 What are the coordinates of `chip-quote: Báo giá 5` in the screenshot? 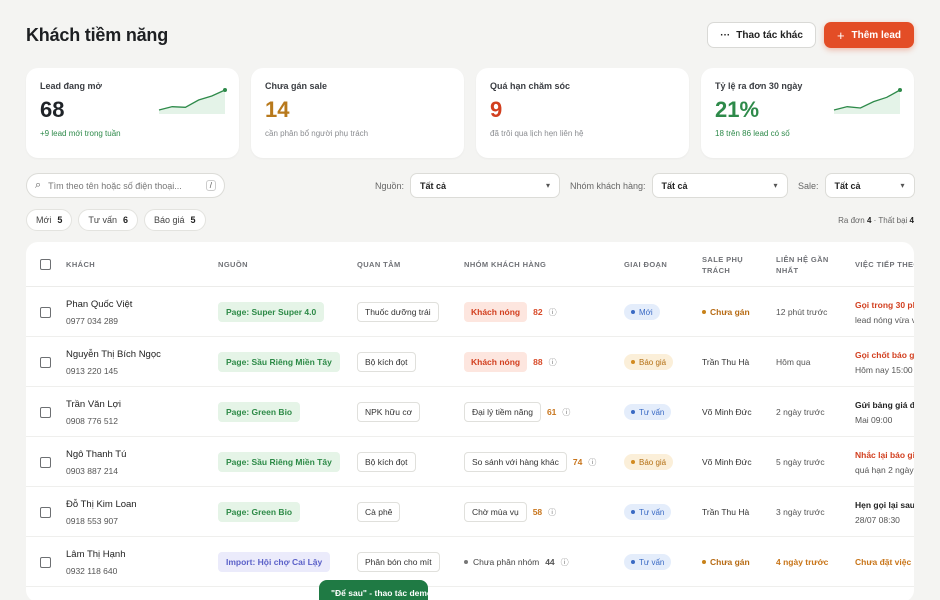 It's located at (174, 220).